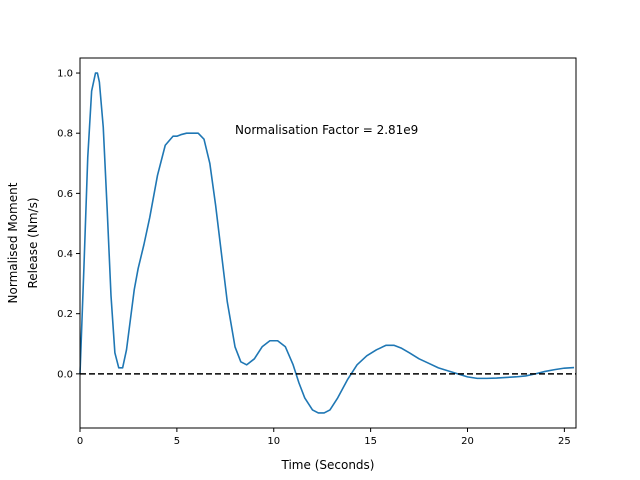 The width and height of the screenshot is (640, 480). Describe the element at coordinates (273, 441) in the screenshot. I see `x-tick-label: 10` at that location.